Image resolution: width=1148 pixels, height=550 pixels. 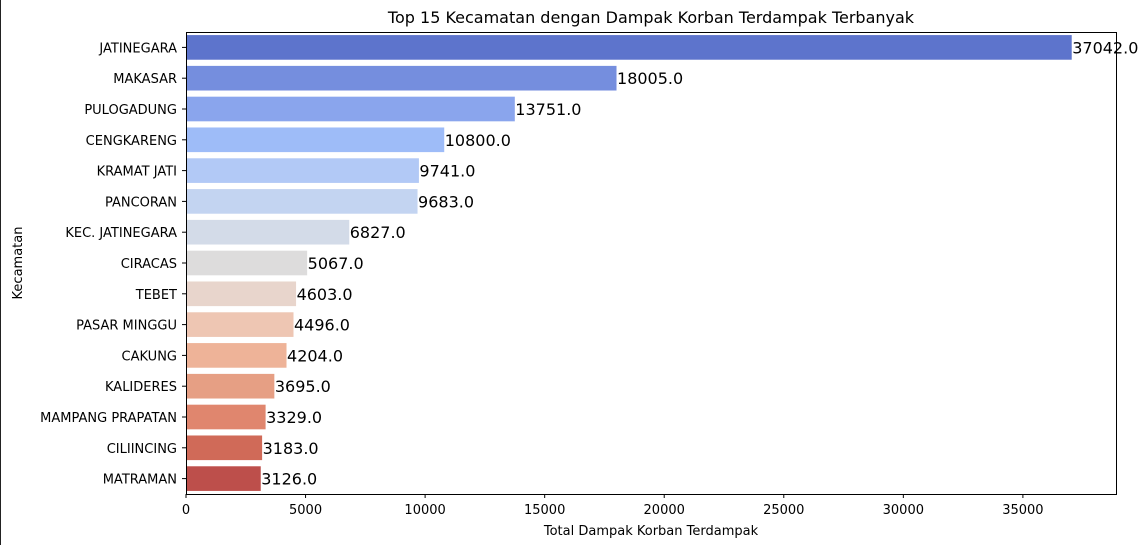 What do you see at coordinates (447, 171) in the screenshot?
I see `bar-value-label: 9741.0` at bounding box center [447, 171].